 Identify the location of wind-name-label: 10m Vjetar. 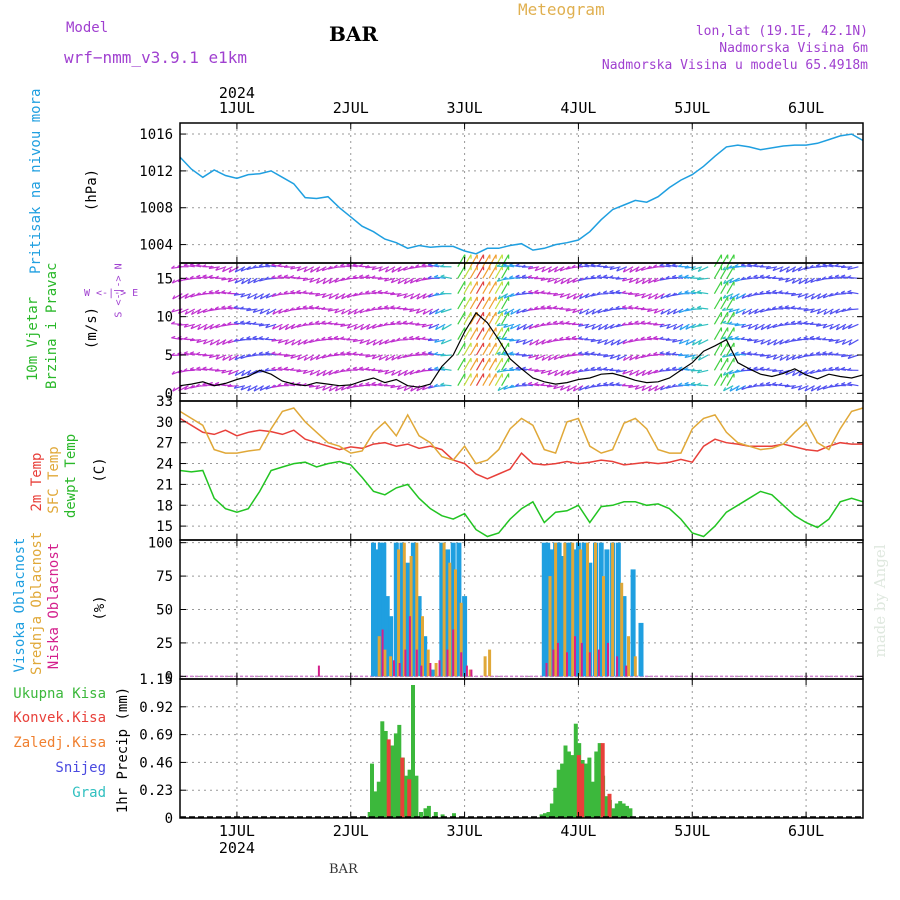
(33, 339).